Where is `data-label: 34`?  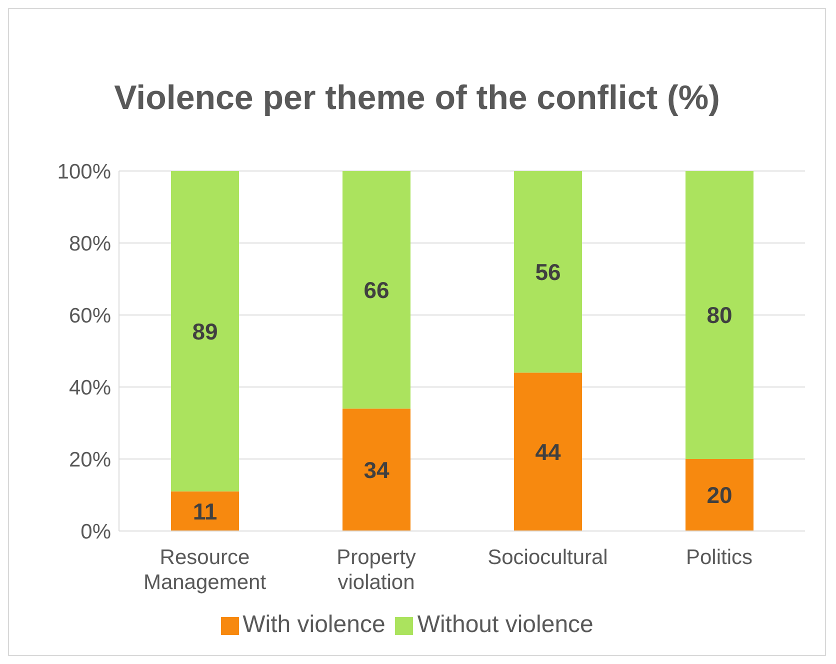 data-label: 34 is located at coordinates (377, 469).